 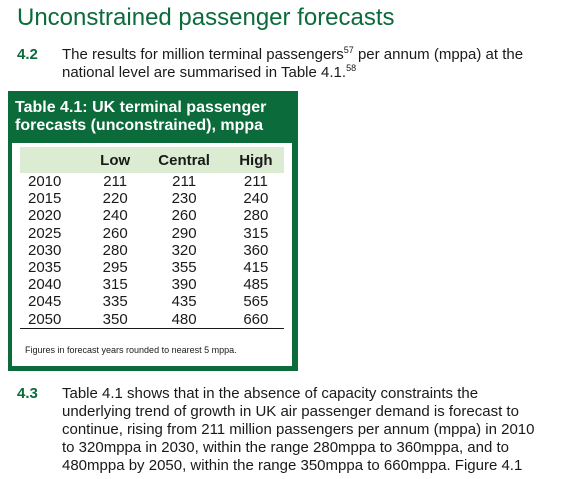 What do you see at coordinates (115, 199) in the screenshot?
I see `cell-low: 220` at bounding box center [115, 199].